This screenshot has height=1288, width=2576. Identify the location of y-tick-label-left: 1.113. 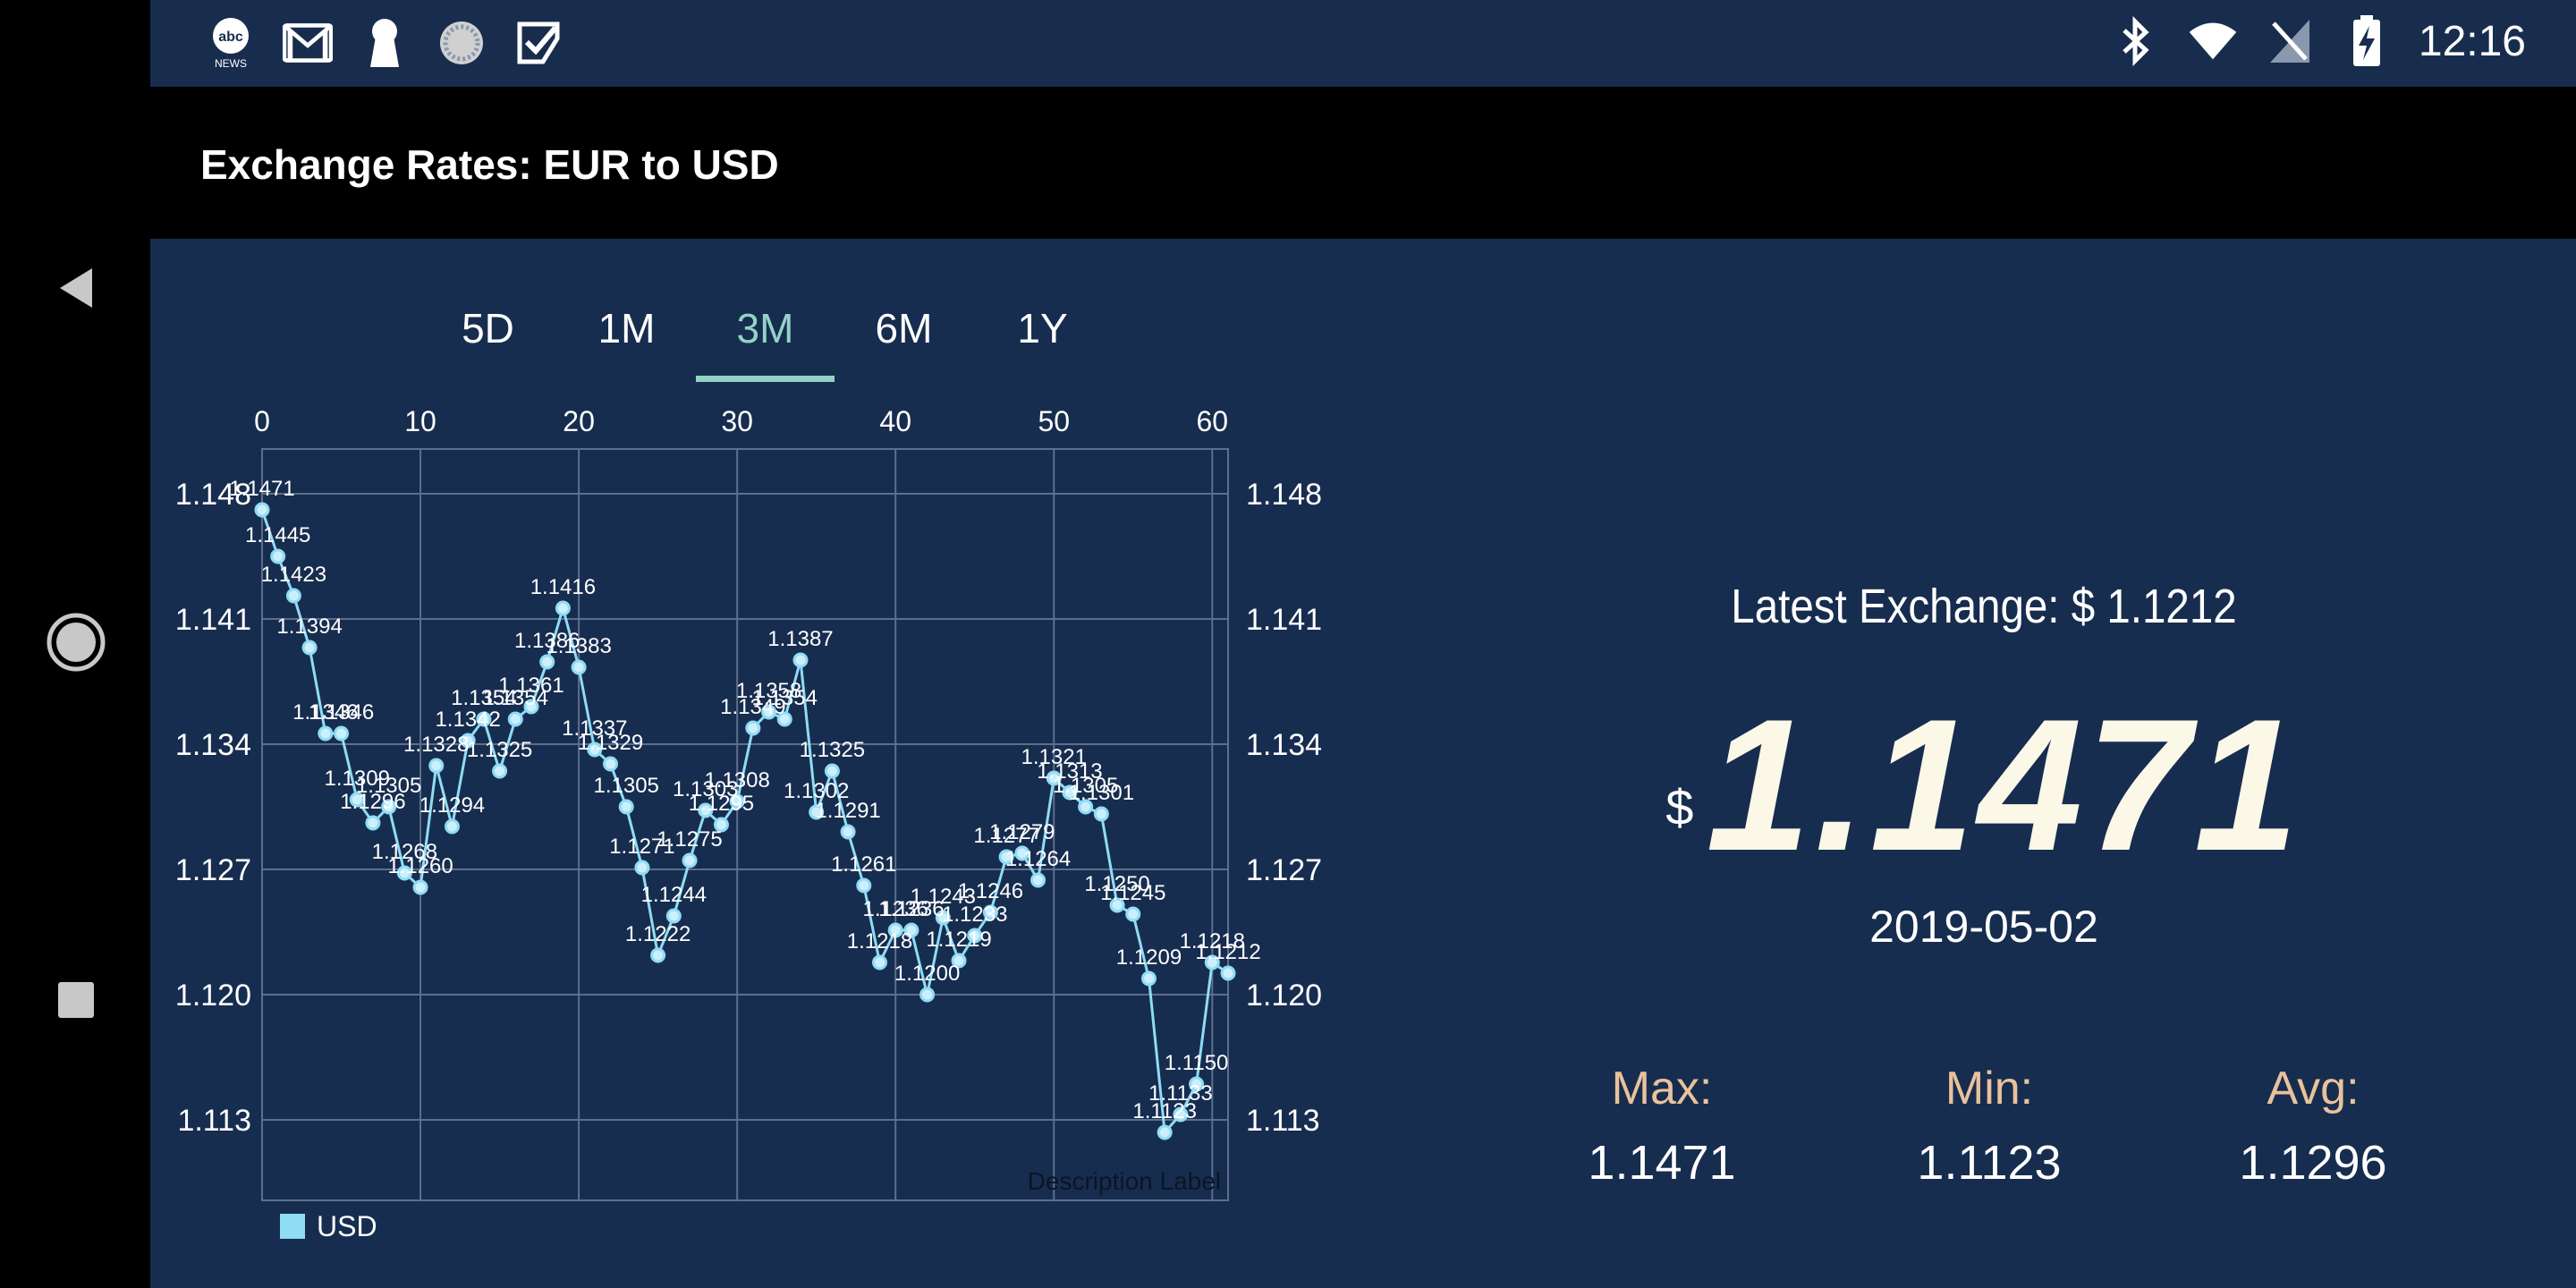
(214, 1121).